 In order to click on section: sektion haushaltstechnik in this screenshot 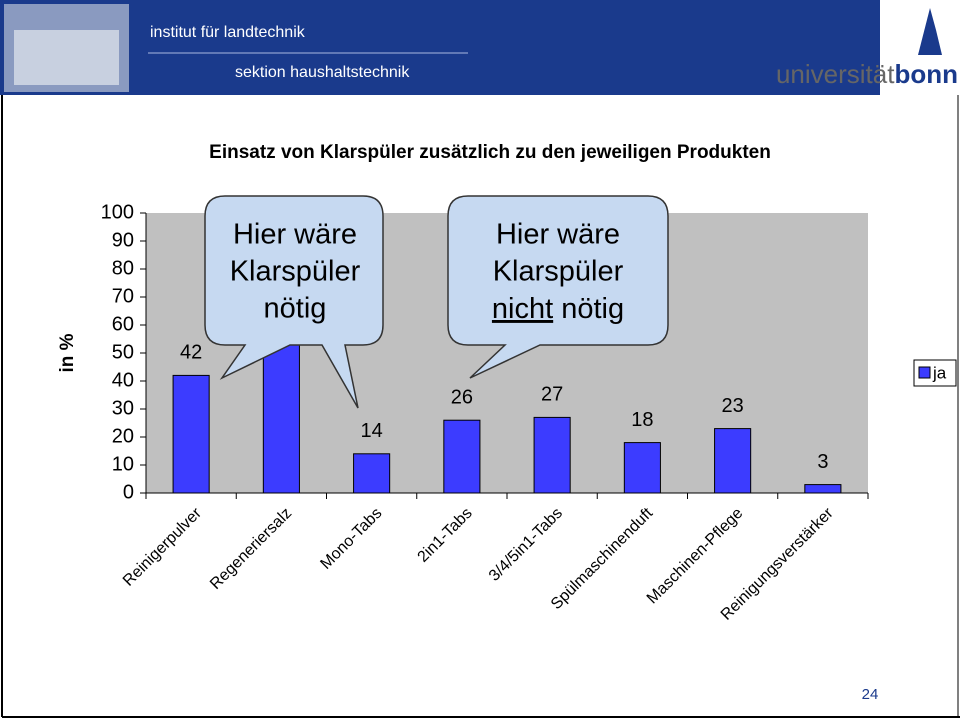, I will do `click(322, 72)`.